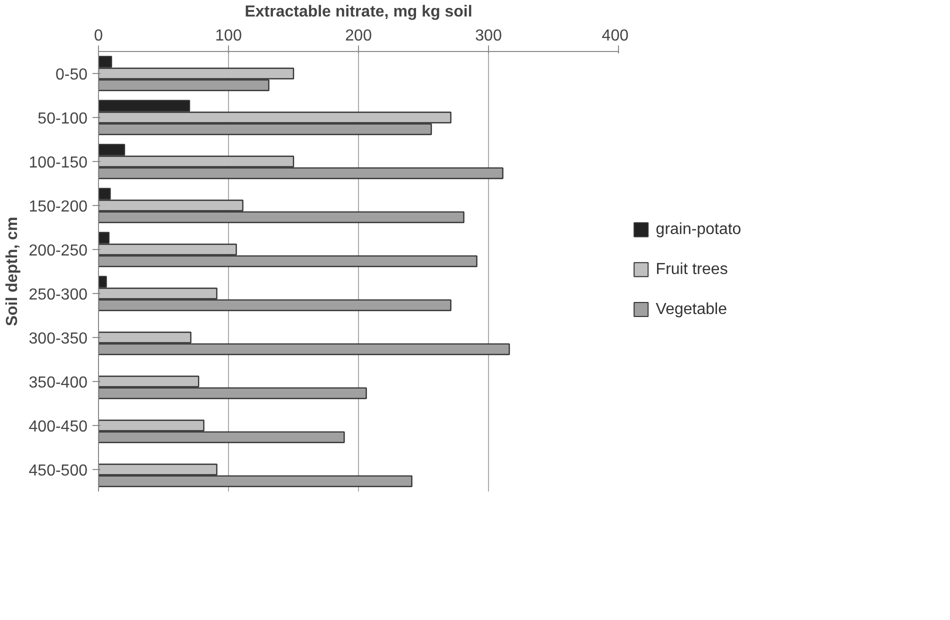 This screenshot has height=620, width=950. Describe the element at coordinates (488, 36) in the screenshot. I see `x-tick-label: 300` at that location.